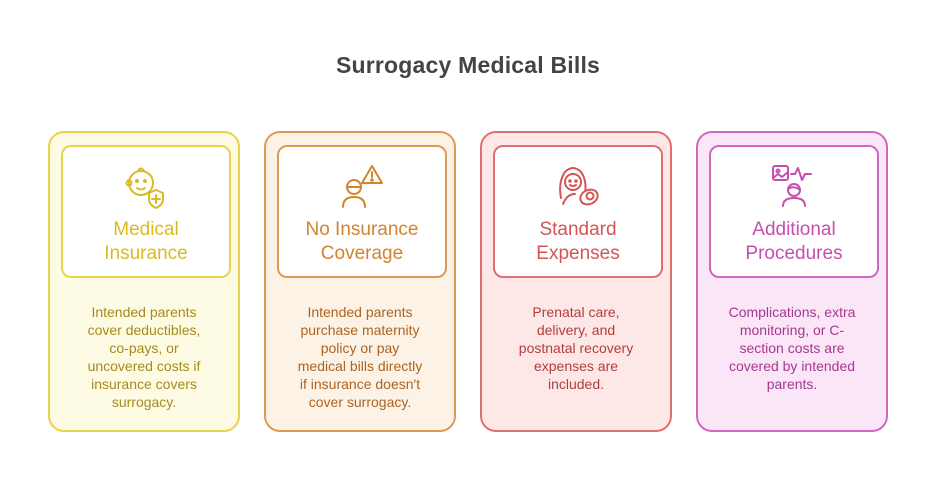 This screenshot has width=936, height=504. Describe the element at coordinates (146, 185) in the screenshot. I see `baby-shield-icon` at that location.